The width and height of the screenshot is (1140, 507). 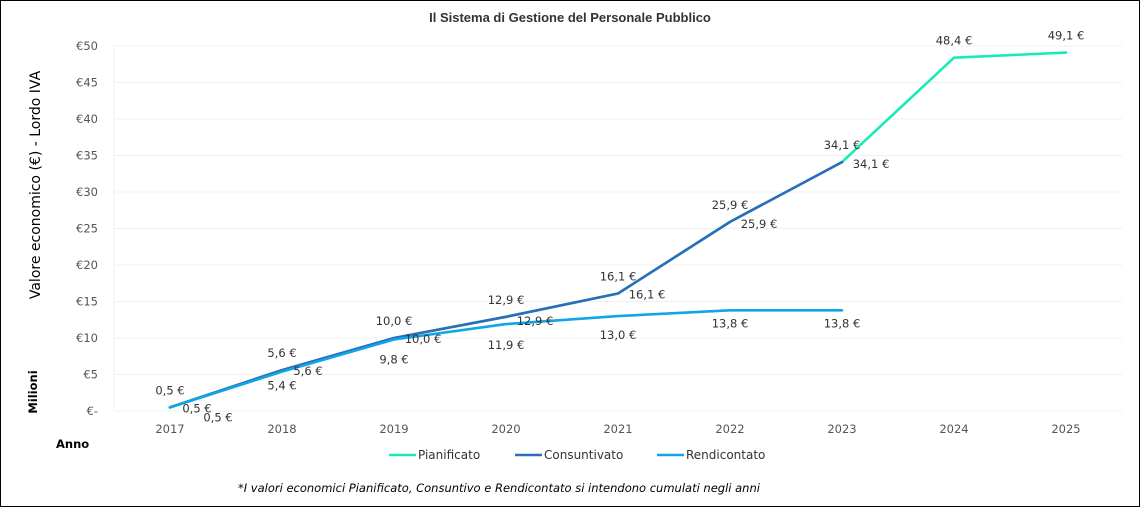 I want to click on data-label-rendicontato: 11,9 €, so click(x=506, y=345).